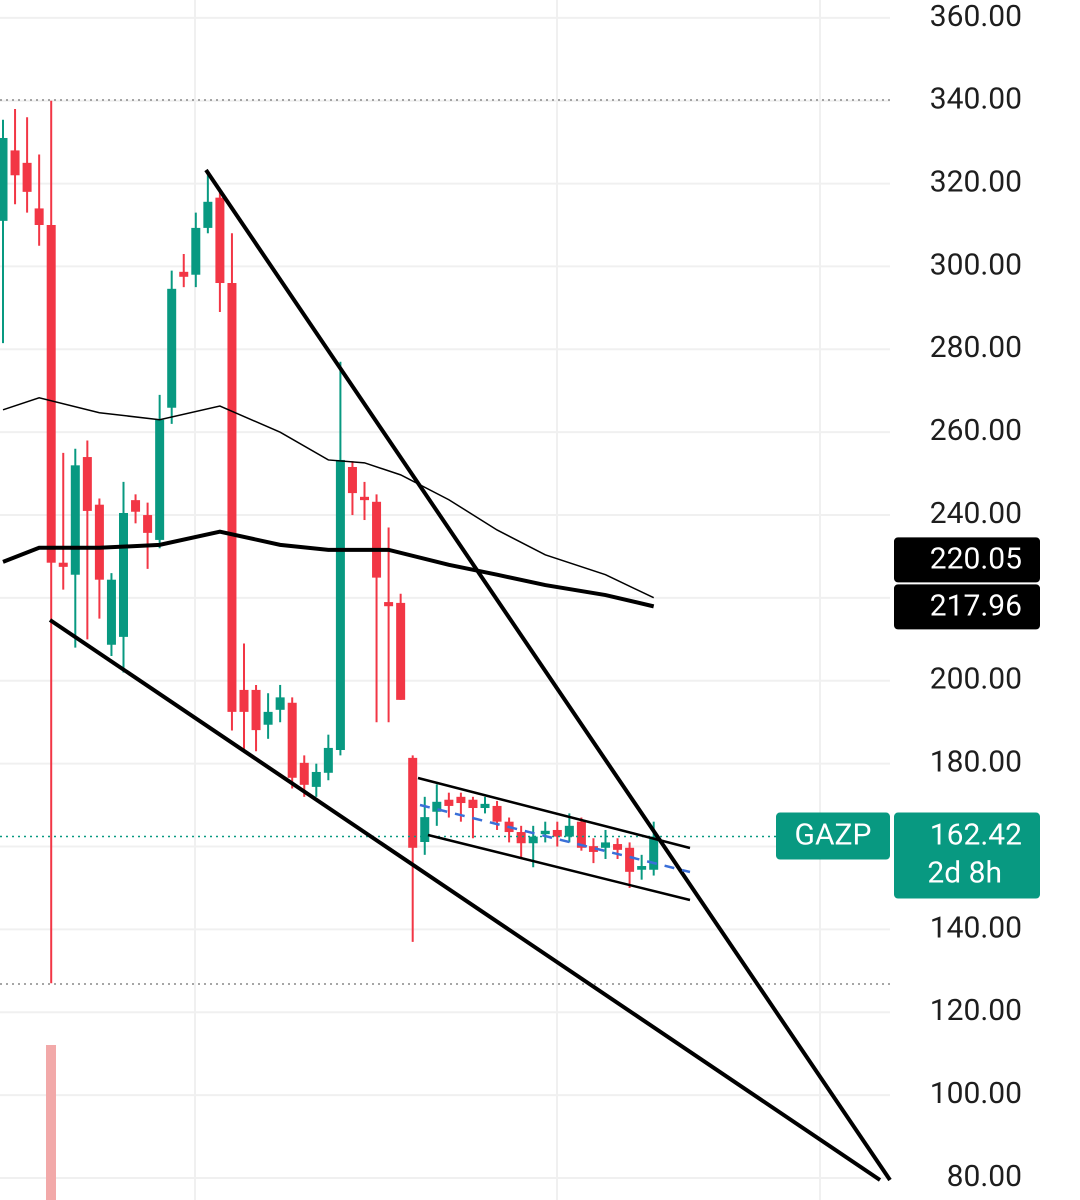 The height and width of the screenshot is (1200, 1080). What do you see at coordinates (51, 1122) in the screenshot?
I see `volume-bar` at bounding box center [51, 1122].